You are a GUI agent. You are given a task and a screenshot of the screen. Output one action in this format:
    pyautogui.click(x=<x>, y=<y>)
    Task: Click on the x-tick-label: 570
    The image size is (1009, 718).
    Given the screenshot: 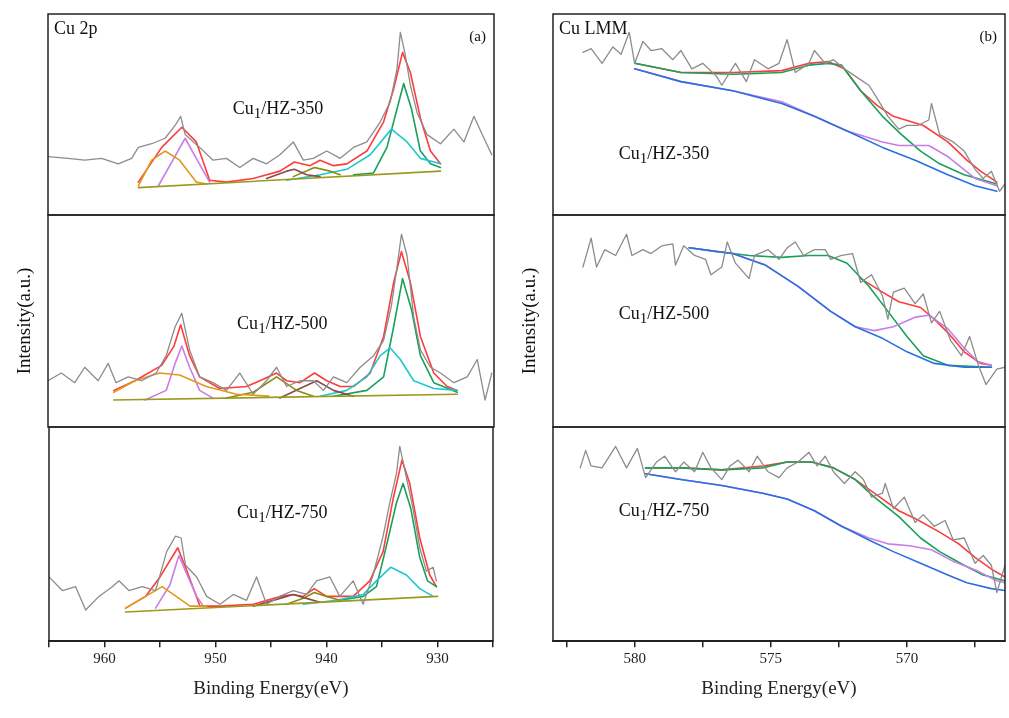 What is the action you would take?
    pyautogui.click(x=907, y=658)
    